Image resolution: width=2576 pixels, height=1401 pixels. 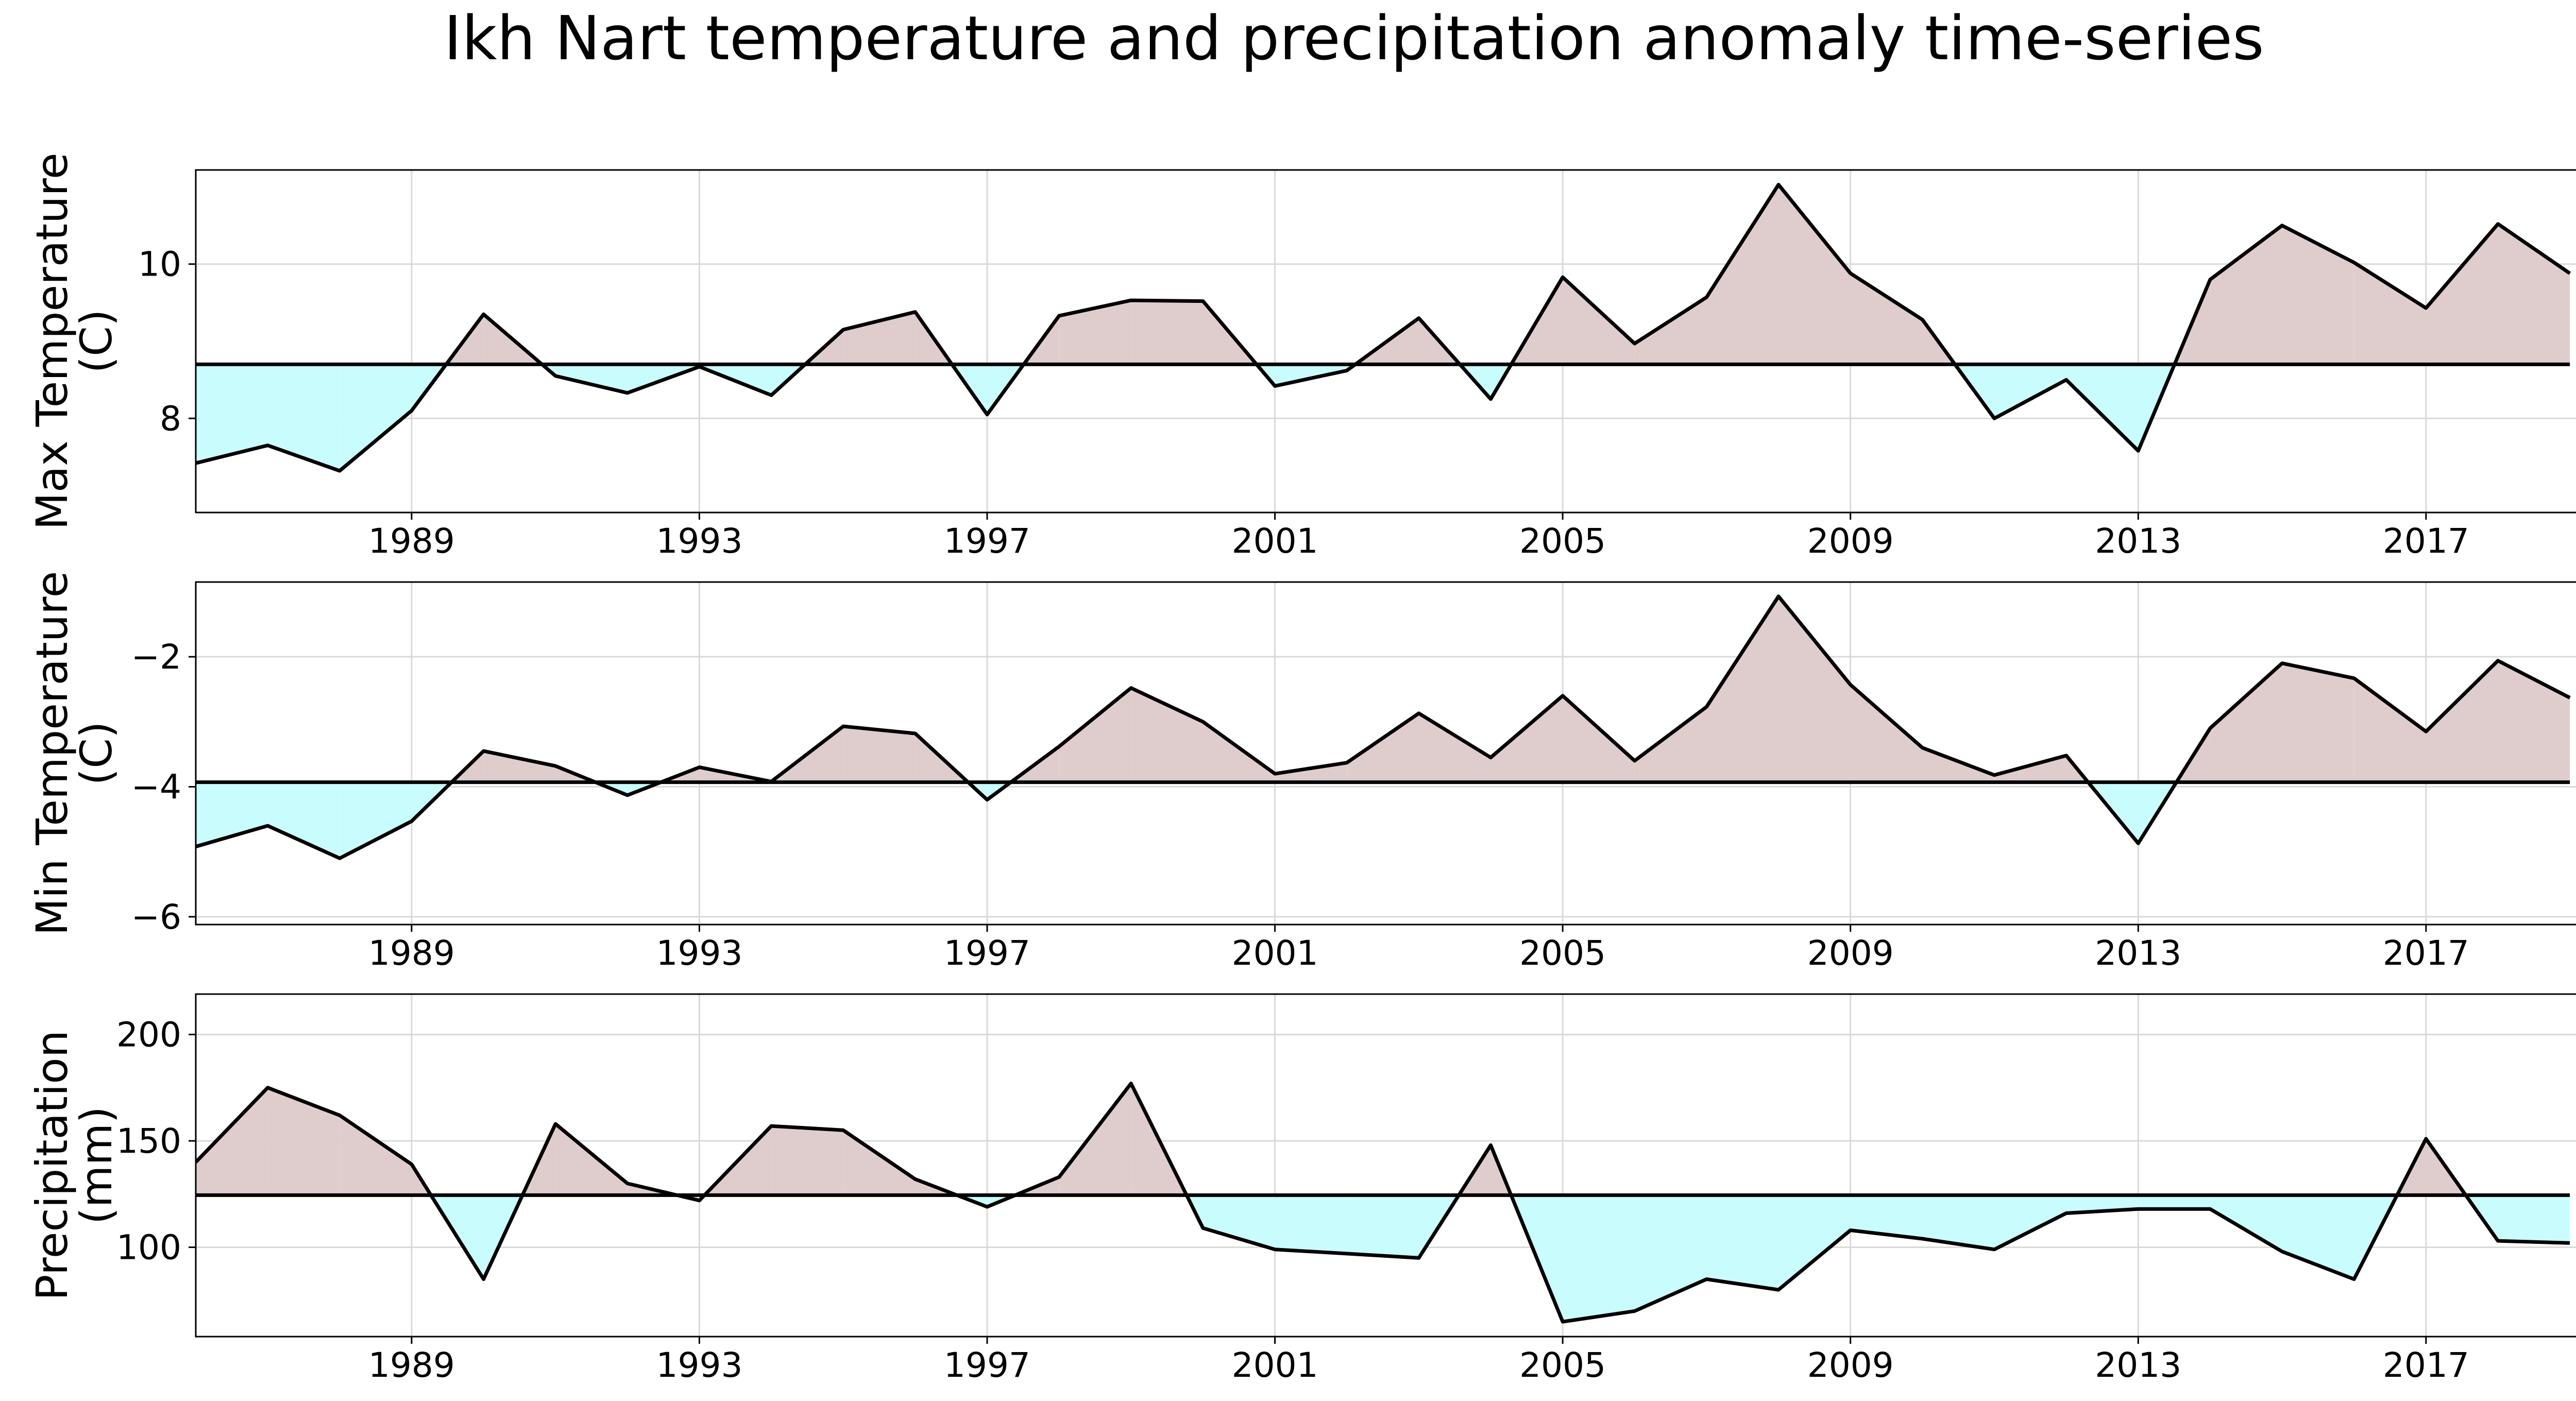 I want to click on y-axis-label: Max Temperature(C), so click(x=74, y=340).